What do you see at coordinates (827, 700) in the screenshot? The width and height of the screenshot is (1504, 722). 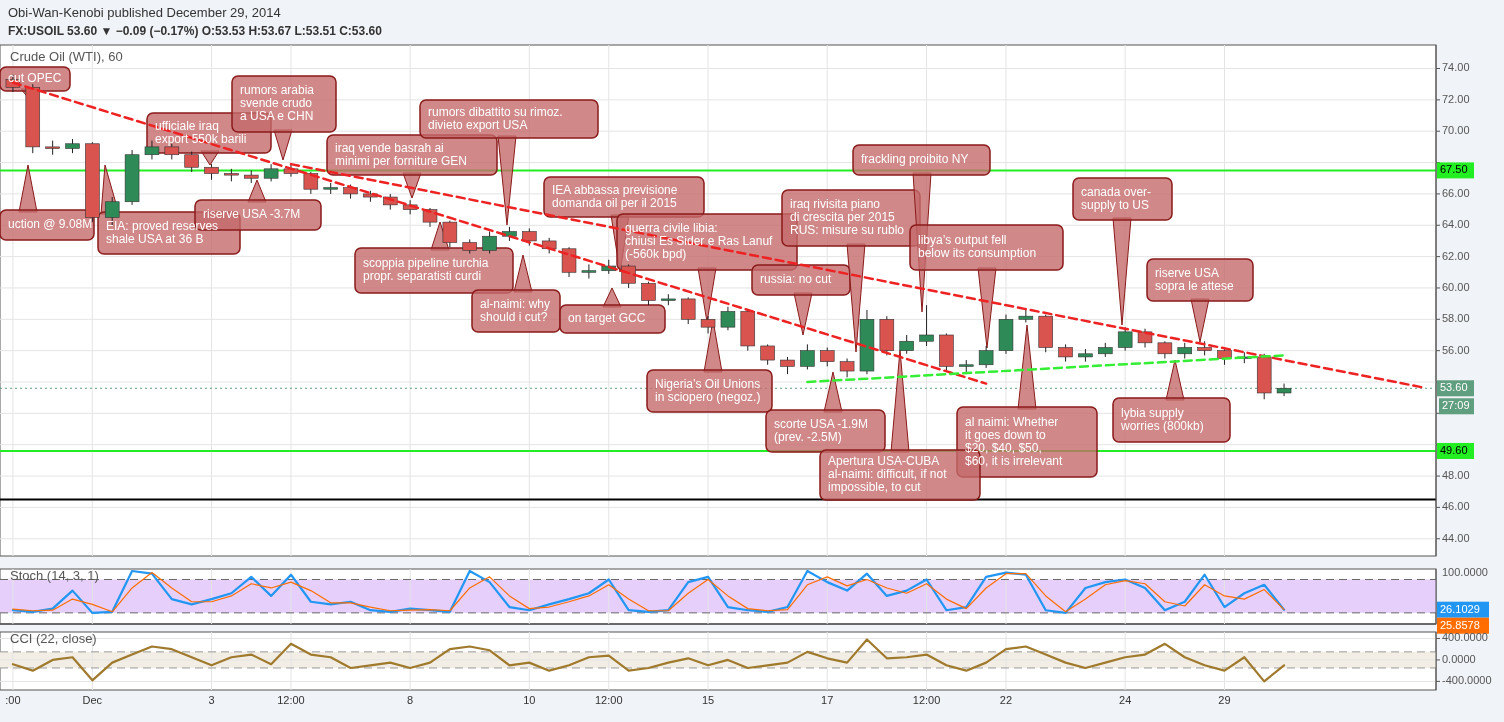 I see `x-tick-label: 17` at bounding box center [827, 700].